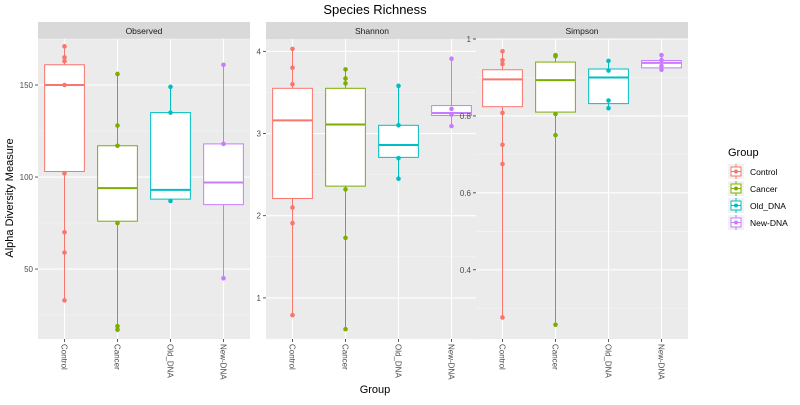 This screenshot has width=800, height=405. What do you see at coordinates (466, 270) in the screenshot?
I see `y-tick-label: 0.4` at bounding box center [466, 270].